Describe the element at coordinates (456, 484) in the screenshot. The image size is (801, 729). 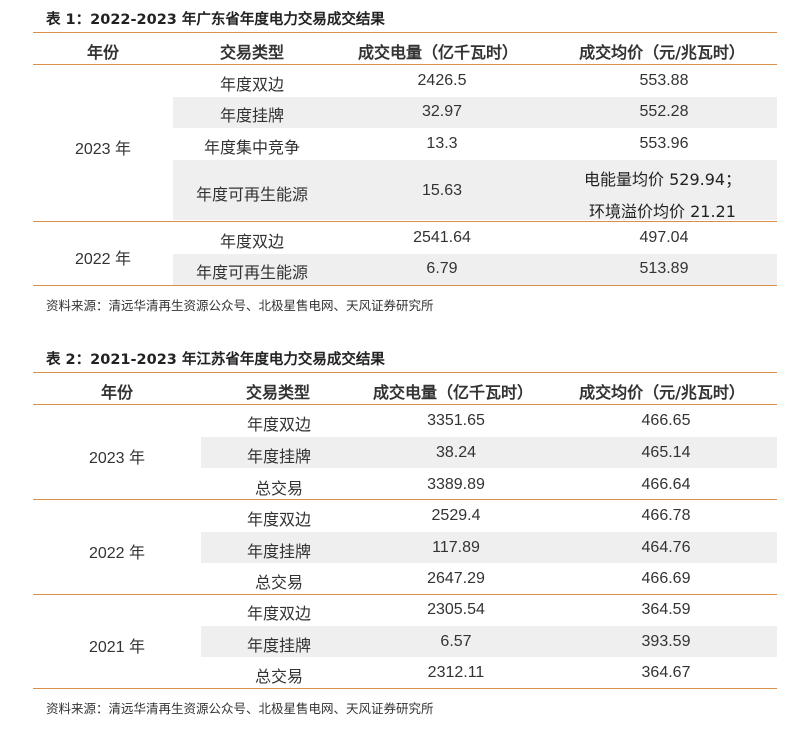
I see `table-cell-volume: 3389.89` at that location.